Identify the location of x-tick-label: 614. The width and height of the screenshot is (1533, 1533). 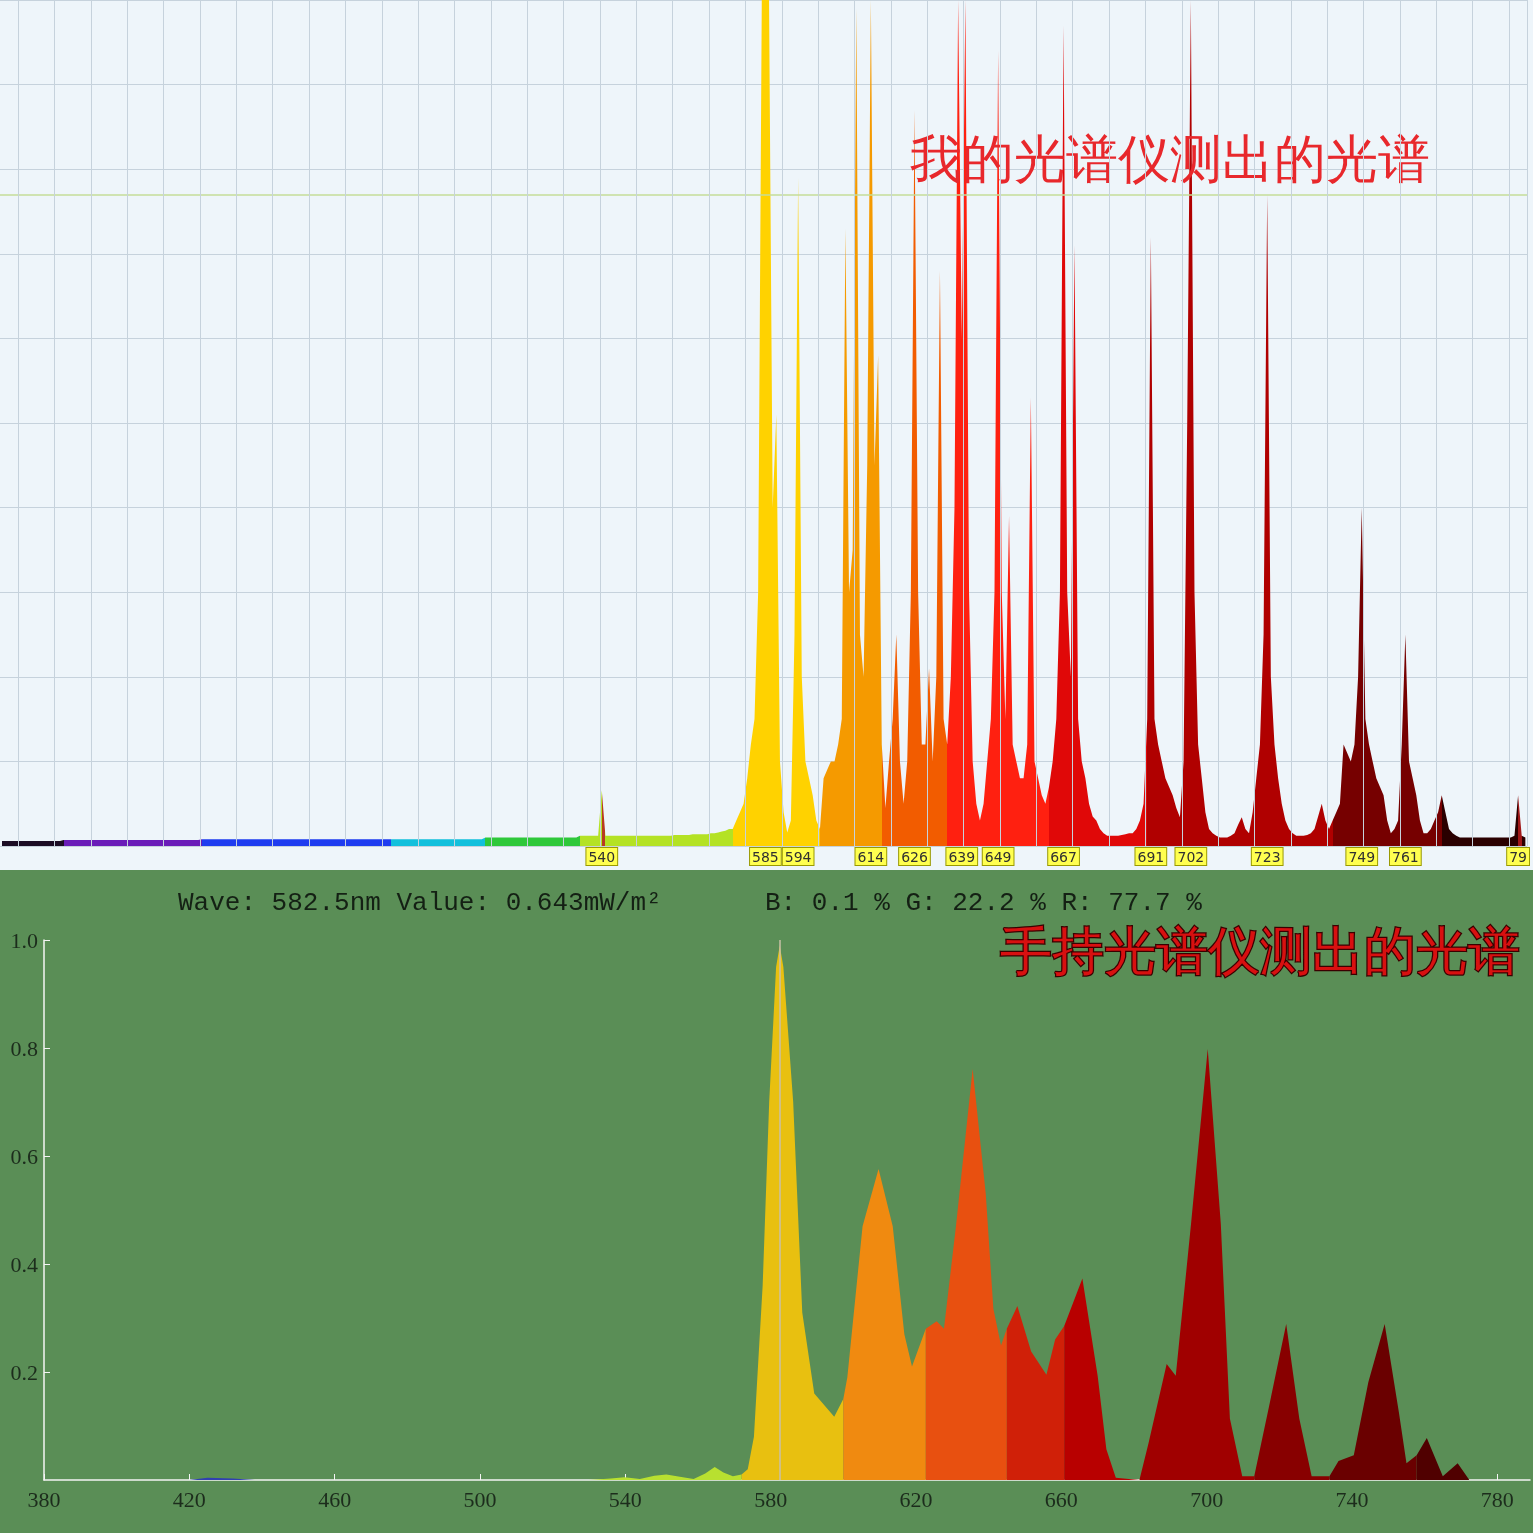
(871, 857).